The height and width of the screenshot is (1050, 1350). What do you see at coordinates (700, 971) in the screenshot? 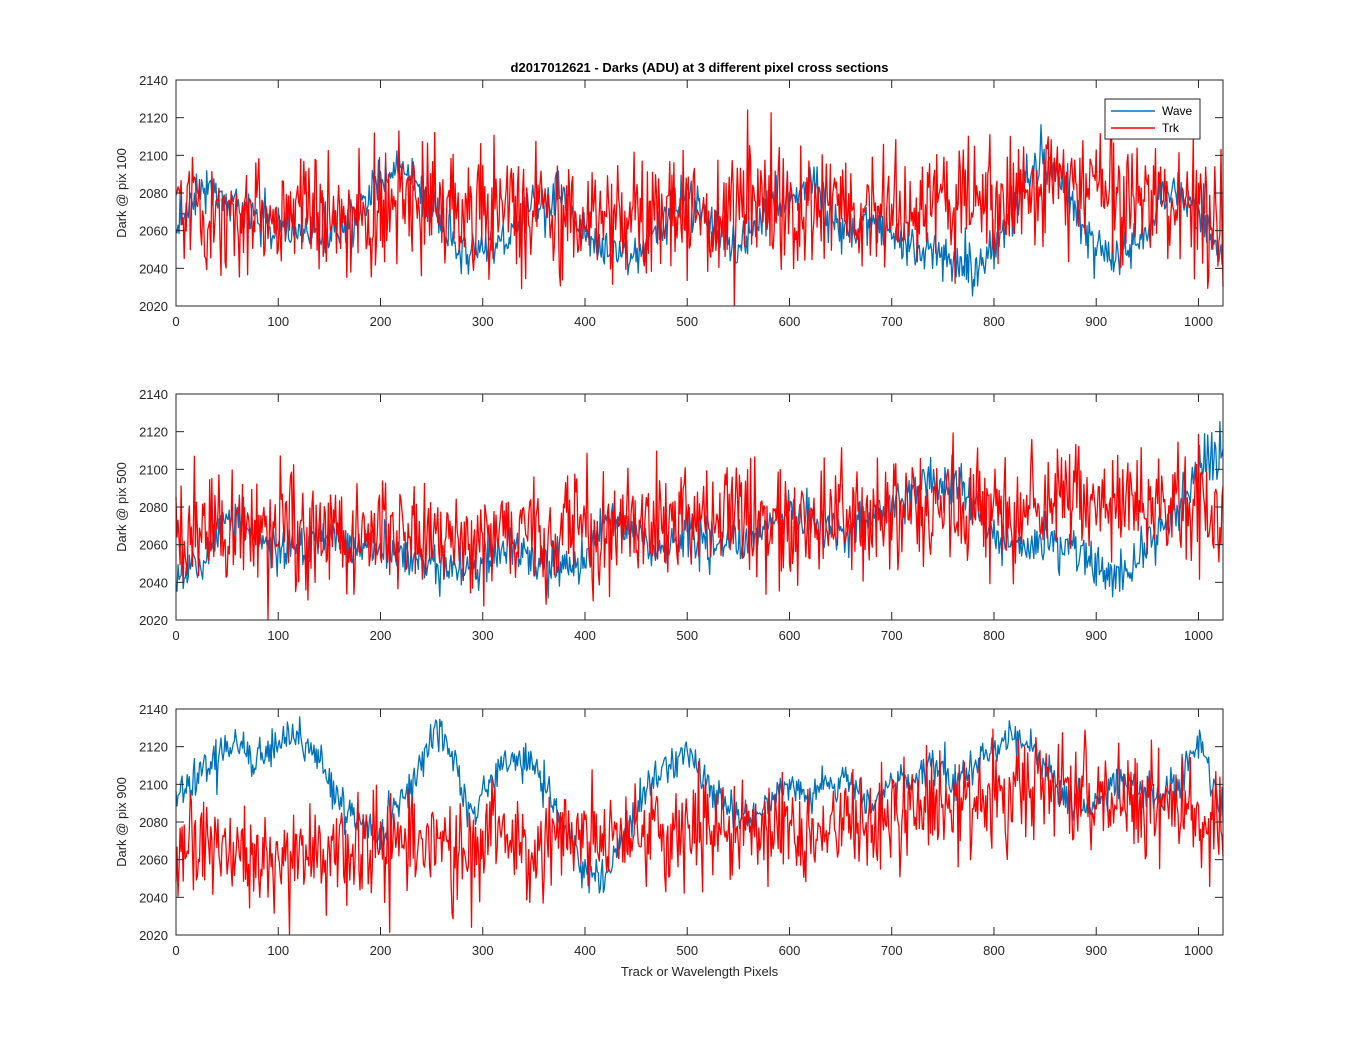
I see `x-axis-label: Track or Wavelength Pixels` at bounding box center [700, 971].